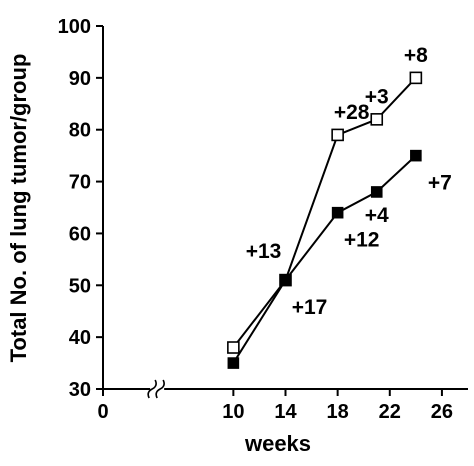  What do you see at coordinates (285, 412) in the screenshot?
I see `x-tick-label: 14` at bounding box center [285, 412].